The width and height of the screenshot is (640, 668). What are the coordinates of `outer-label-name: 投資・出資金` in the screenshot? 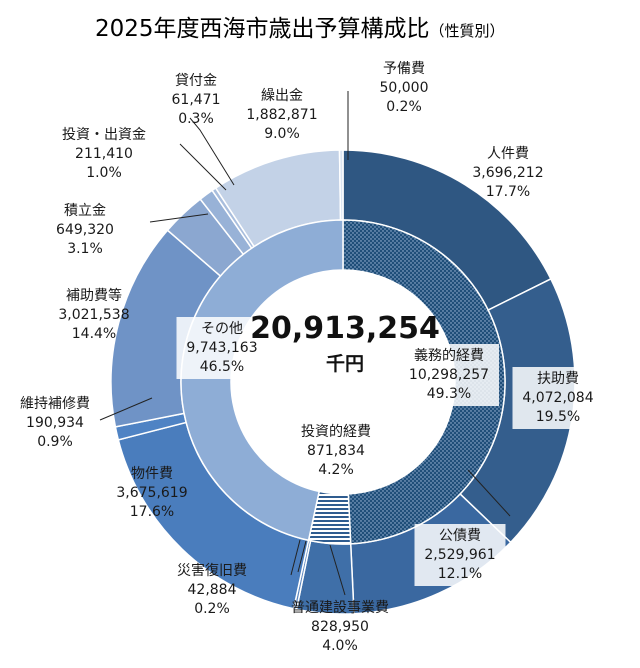 It's located at (104, 135).